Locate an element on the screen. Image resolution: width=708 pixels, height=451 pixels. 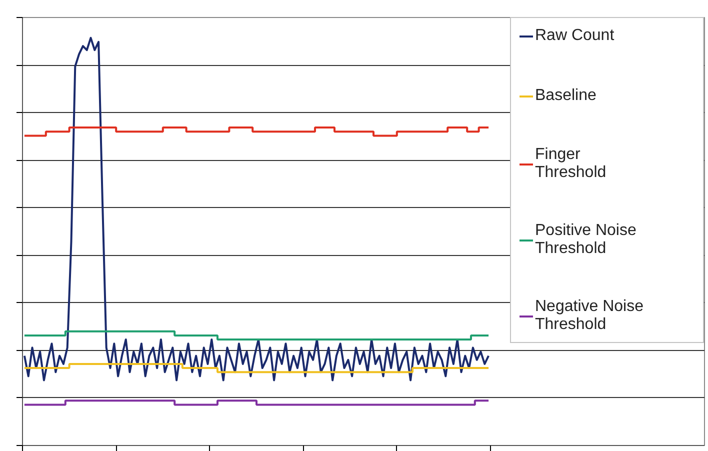
legend-label: Negative Noise Threshold is located at coordinates (589, 316).